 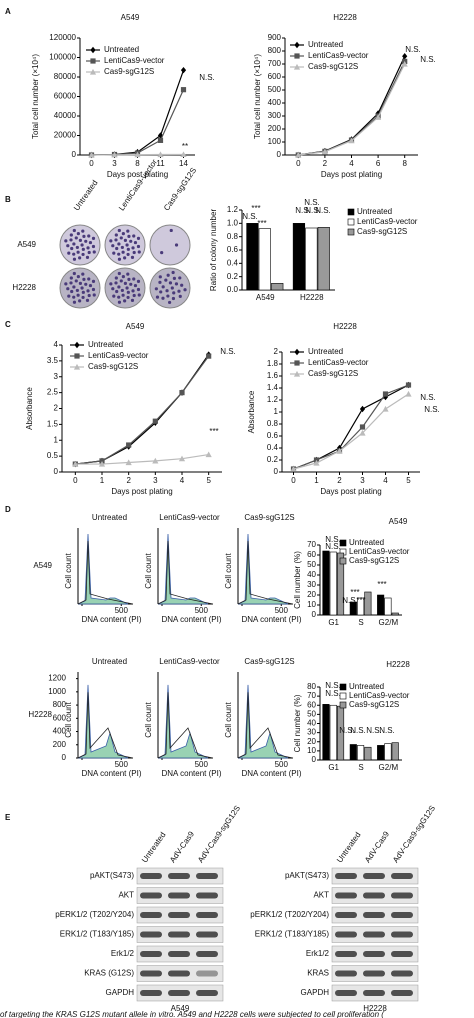 I want to click on row-label: pAKT(S473), so click(x=112, y=875).